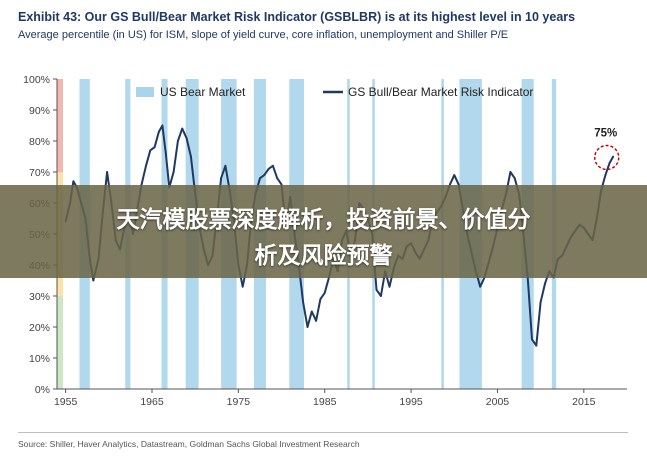  Describe the element at coordinates (39, 111) in the screenshot. I see `y-tick-label-9: 90%` at that location.